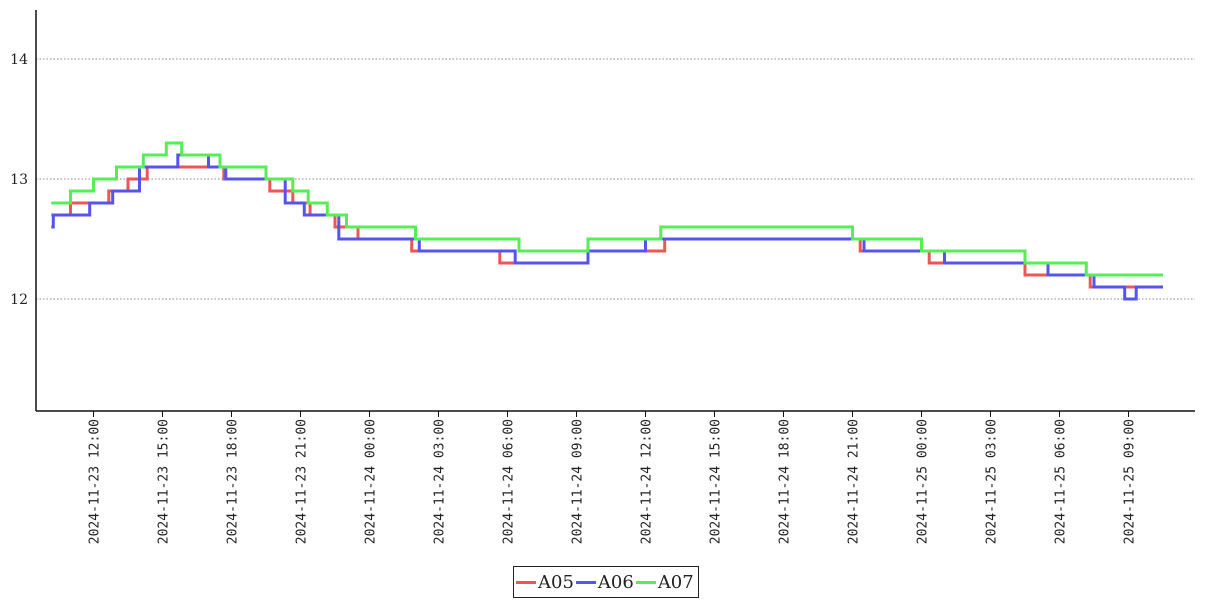  I want to click on y-tick-label: 13, so click(19, 180).